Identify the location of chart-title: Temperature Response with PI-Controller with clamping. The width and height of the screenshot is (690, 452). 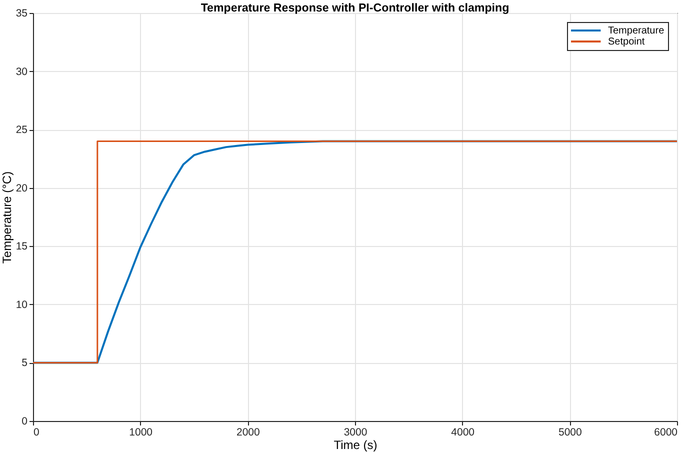
(355, 7).